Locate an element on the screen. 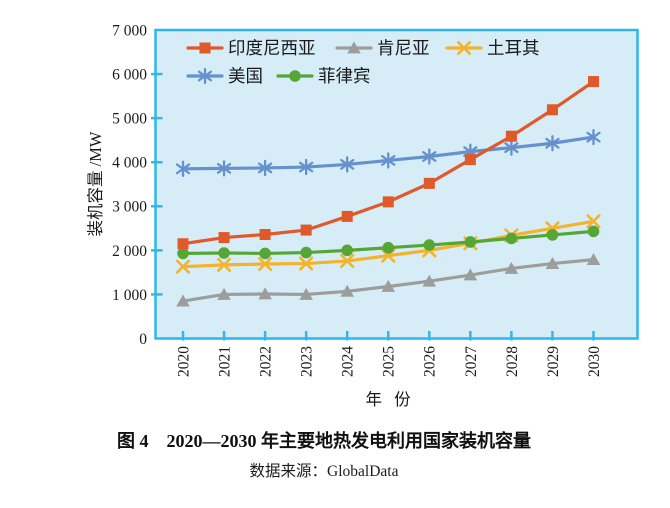  legend-marker-indonesia is located at coordinates (205, 48).